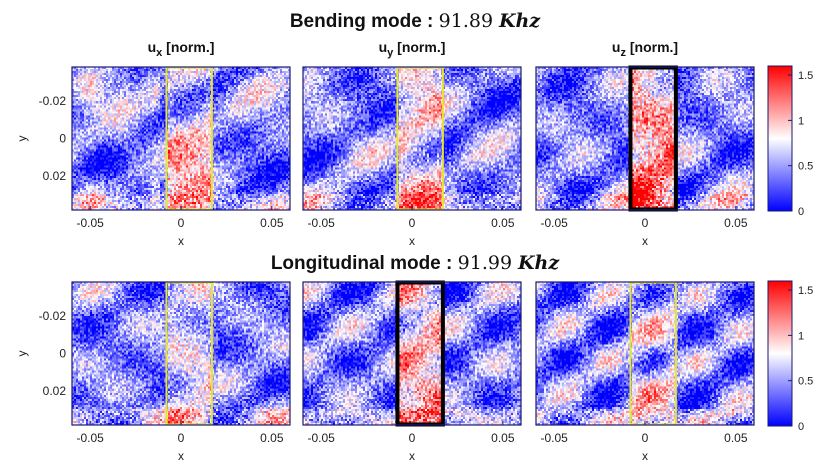 The image size is (830, 469). What do you see at coordinates (90, 438) in the screenshot?
I see `x-tick-label-r1-c0-0: -0.05` at bounding box center [90, 438].